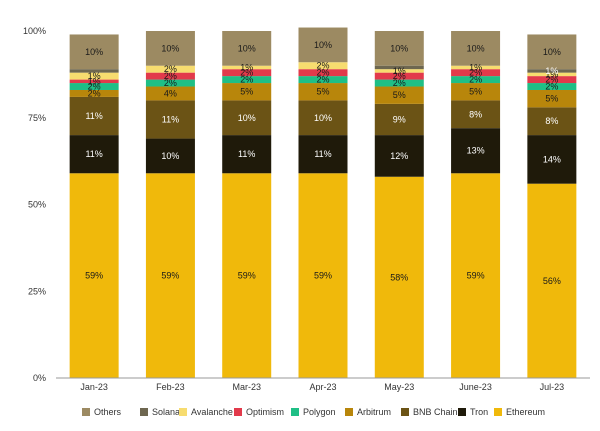 This screenshot has height=431, width=600. Describe the element at coordinates (94, 206) in the screenshot. I see `bar-stack: 59%11%11%2%2%1%1%10%` at that location.